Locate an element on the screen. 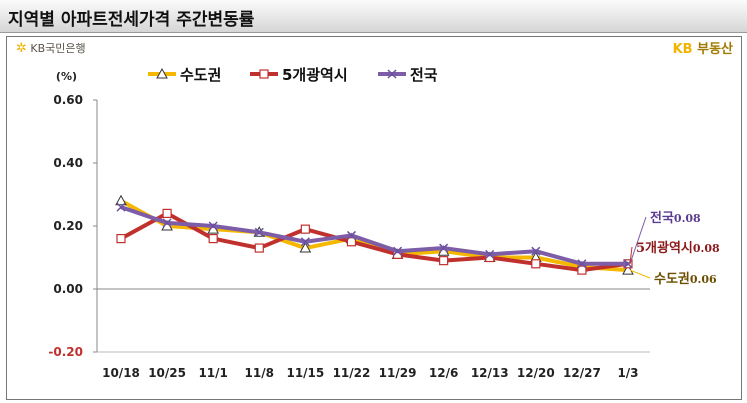  x-tick-label: 11/22 is located at coordinates (352, 373).